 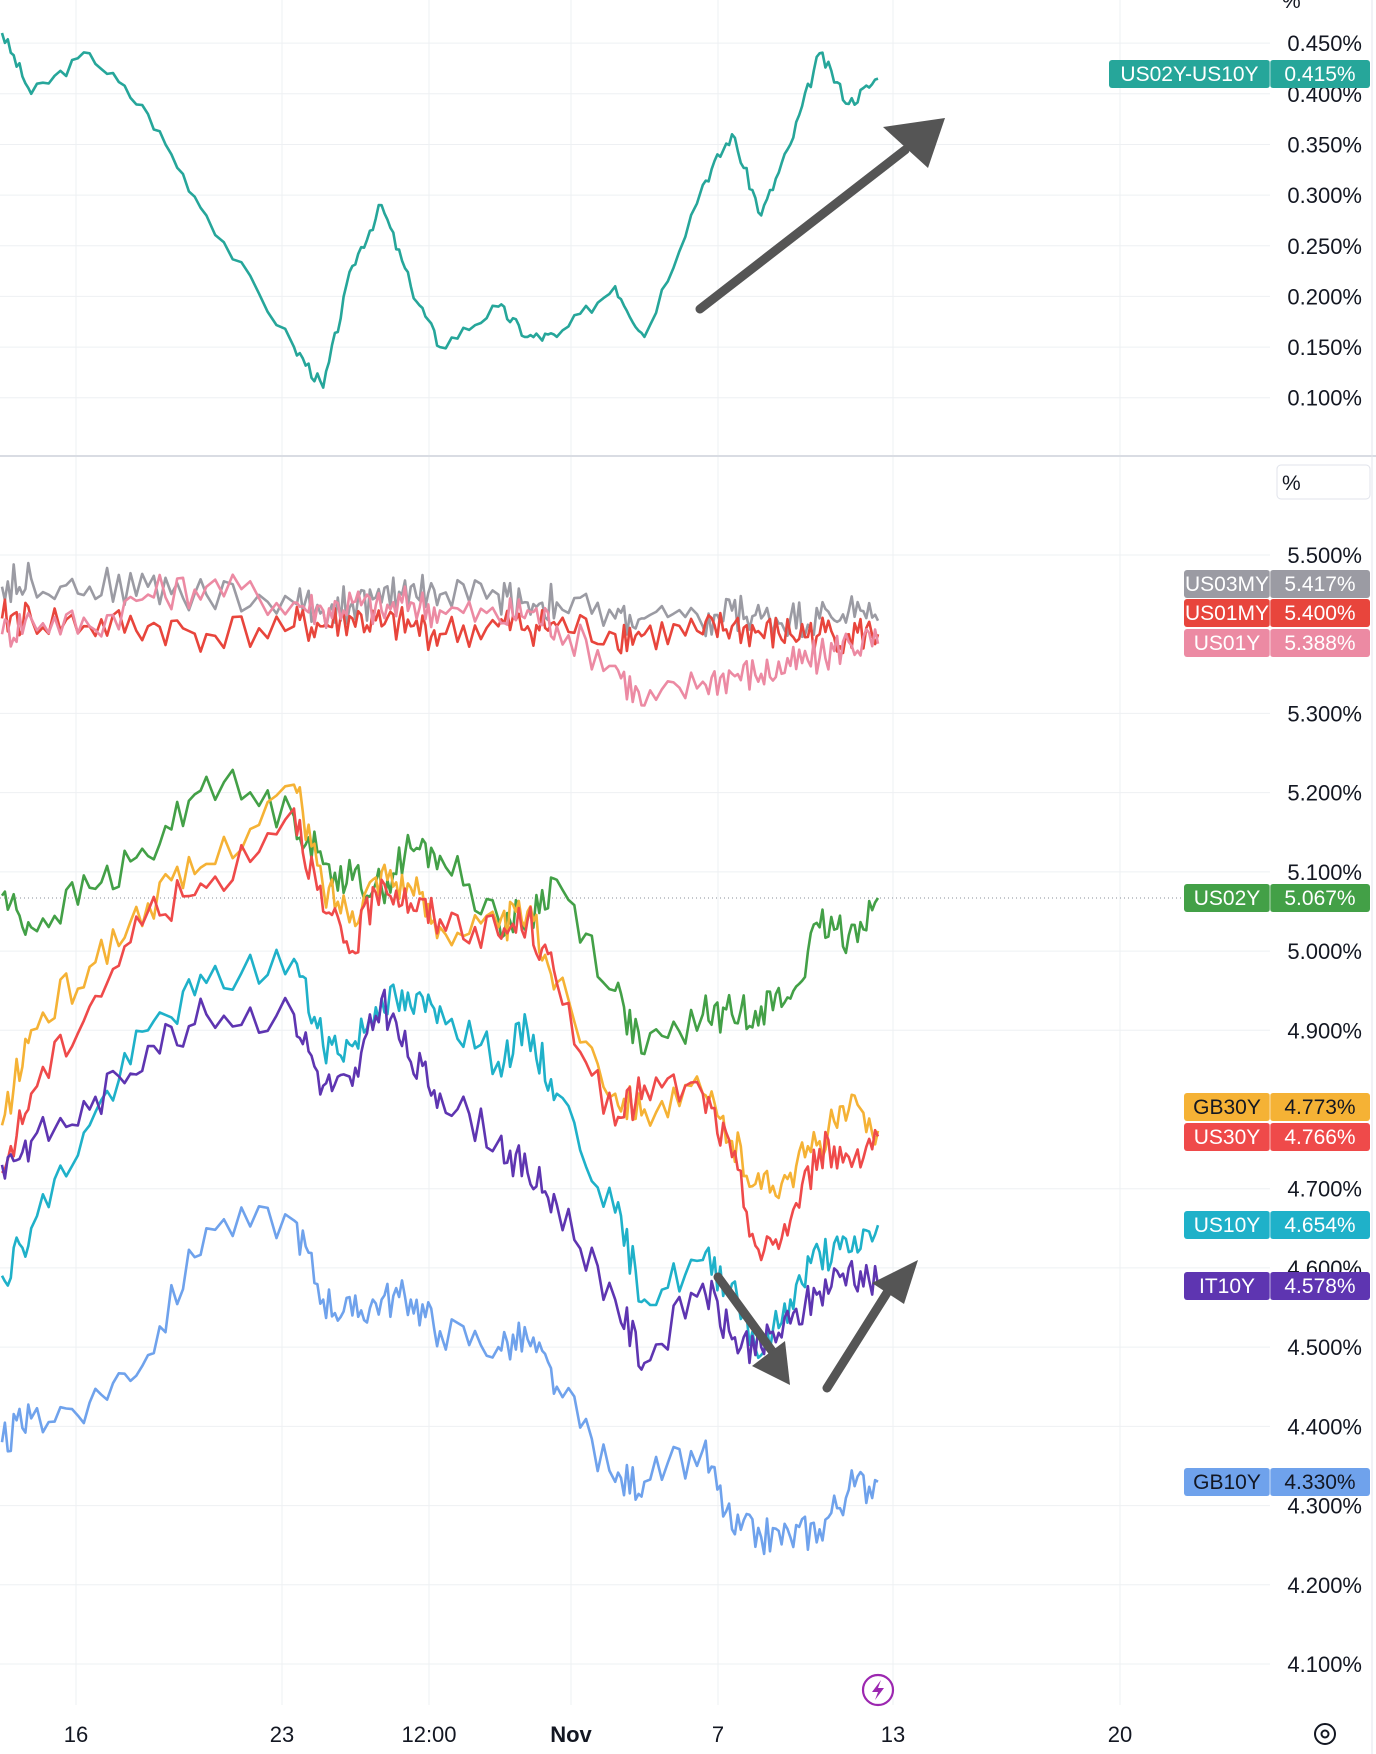 What do you see at coordinates (1324, 951) in the screenshot?
I see `bottom-tick-label: 5.000%` at bounding box center [1324, 951].